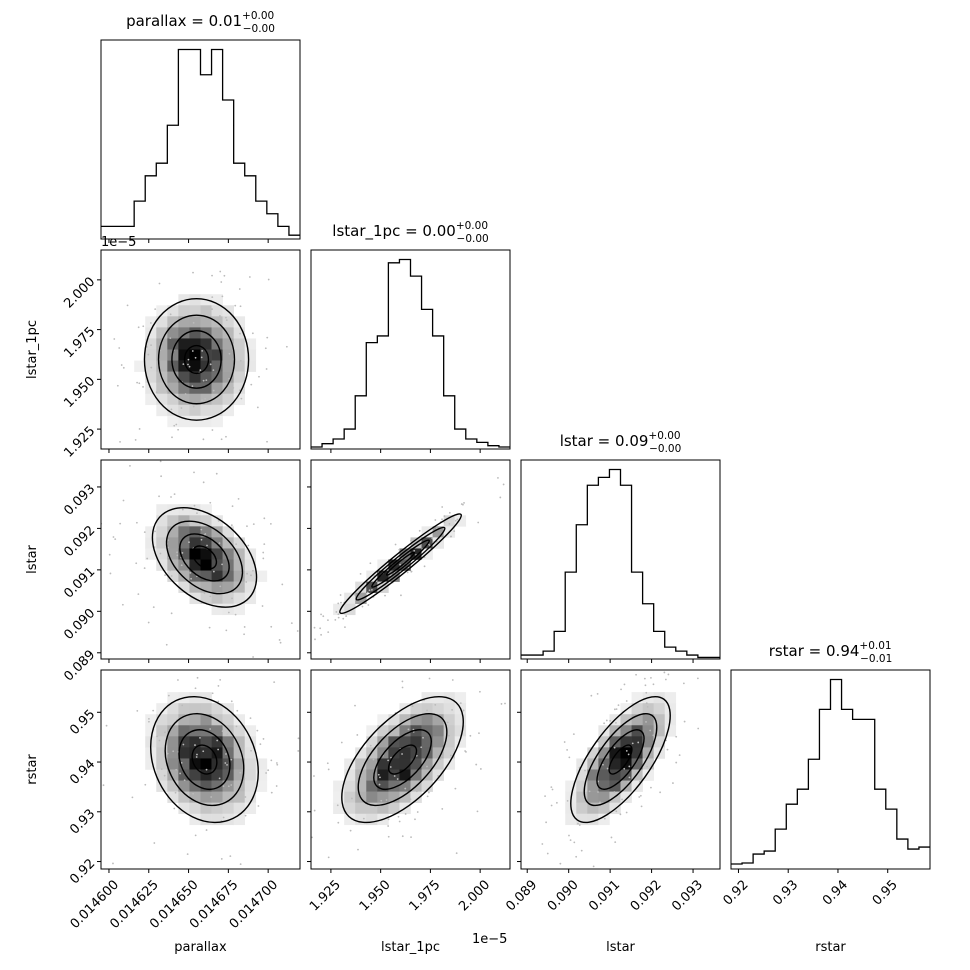 This screenshot has width=970, height=970. What do you see at coordinates (410, 947) in the screenshot?
I see `x-axis-label-lstar_1pc: lstar_1pc` at bounding box center [410, 947].